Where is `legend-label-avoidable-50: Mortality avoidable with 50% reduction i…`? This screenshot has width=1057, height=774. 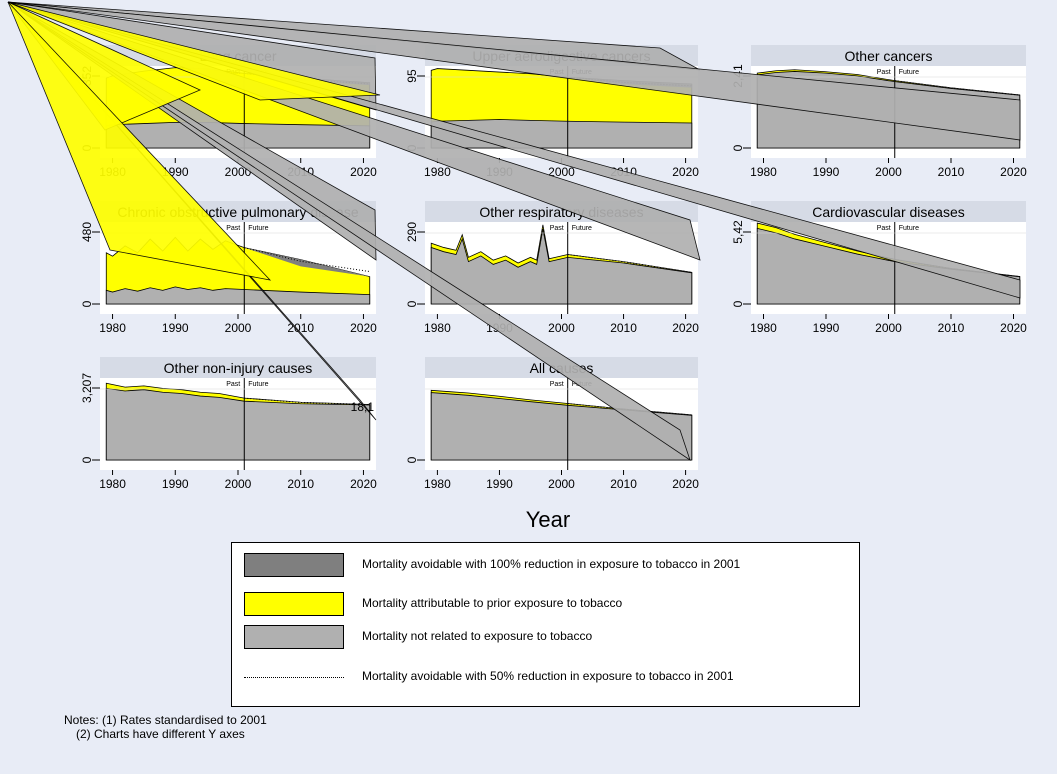
legend-label-avoidable-50: Mortality avoidable with 50% reduction i… is located at coordinates (548, 676).